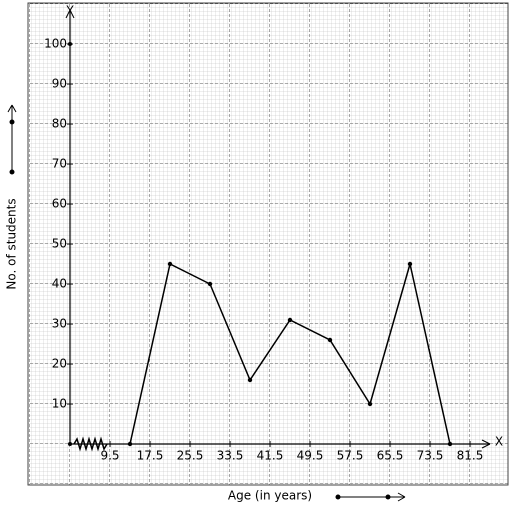 The height and width of the screenshot is (510, 514). Describe the element at coordinates (59, 244) in the screenshot. I see `y-tick-label: 50` at that location.